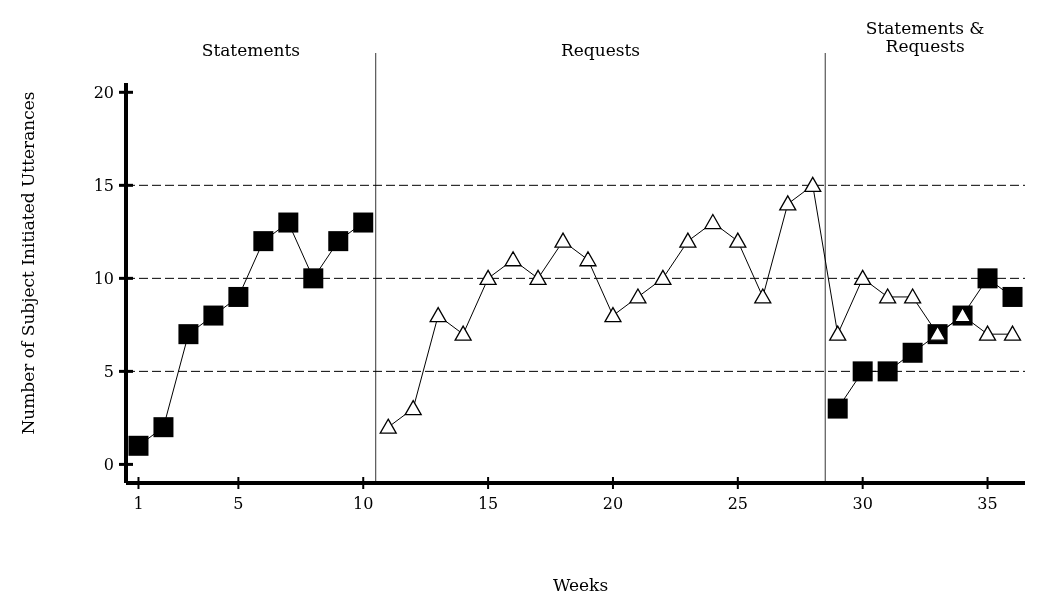  What do you see at coordinates (103, 92) in the screenshot?
I see `y-tick-label: 20` at bounding box center [103, 92].